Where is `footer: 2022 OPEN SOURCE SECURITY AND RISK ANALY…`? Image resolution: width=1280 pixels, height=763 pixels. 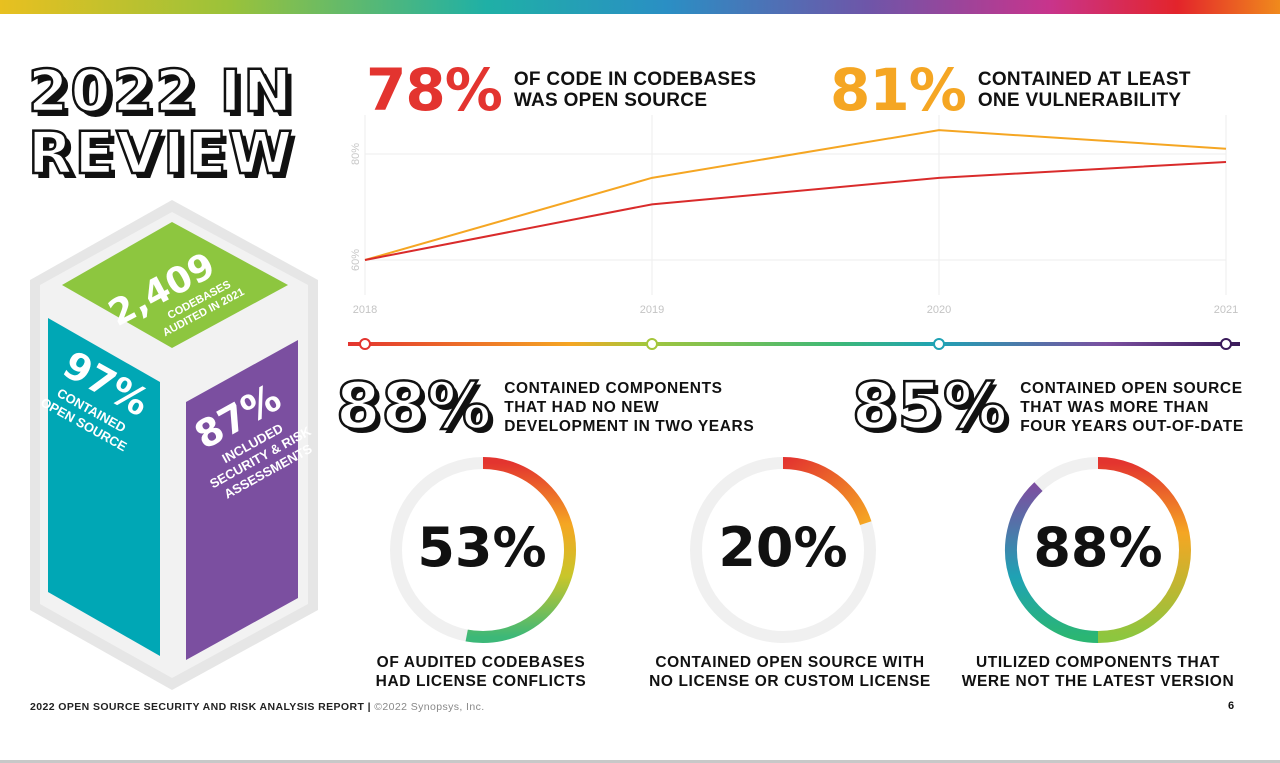 footer: 2022 OPEN SOURCE SECURITY AND RISK ANALY… is located at coordinates (257, 707).